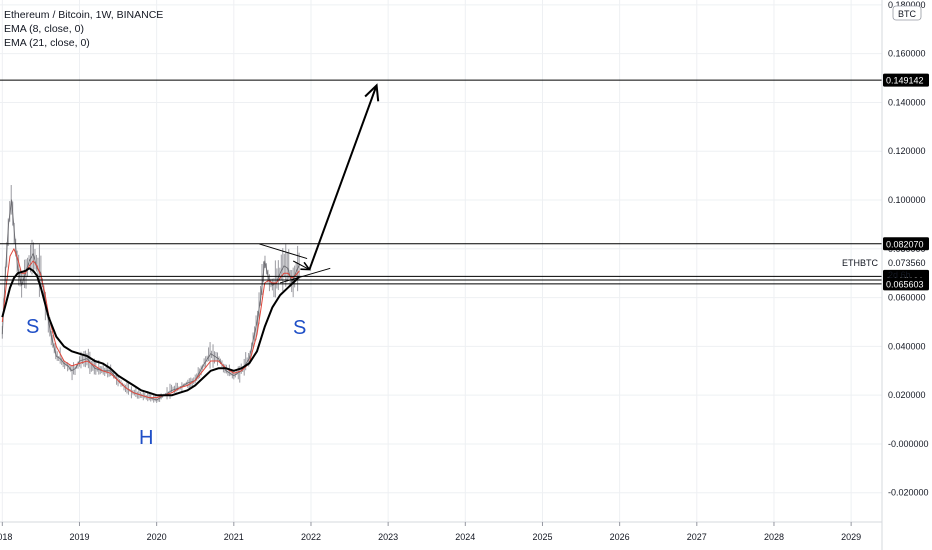 This screenshot has width=932, height=550. I want to click on currency-badge-box, so click(907, 13).